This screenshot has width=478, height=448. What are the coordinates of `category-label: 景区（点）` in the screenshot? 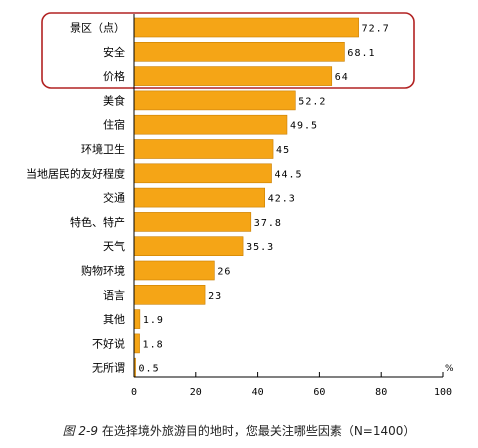 It's located at (97, 28).